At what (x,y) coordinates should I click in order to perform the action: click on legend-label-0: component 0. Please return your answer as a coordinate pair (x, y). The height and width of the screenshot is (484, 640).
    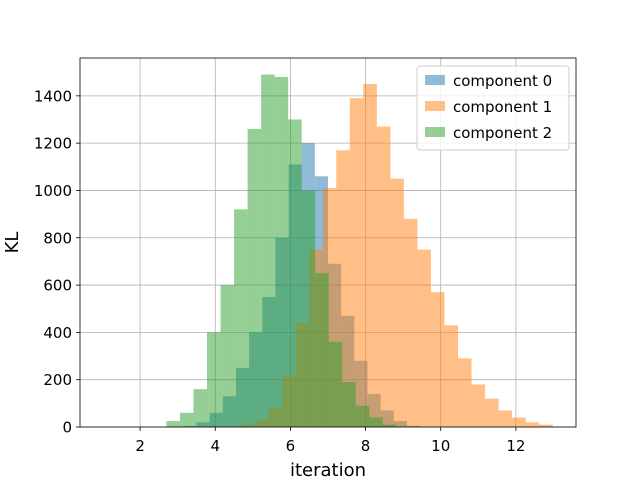
    Looking at the image, I should click on (502, 81).